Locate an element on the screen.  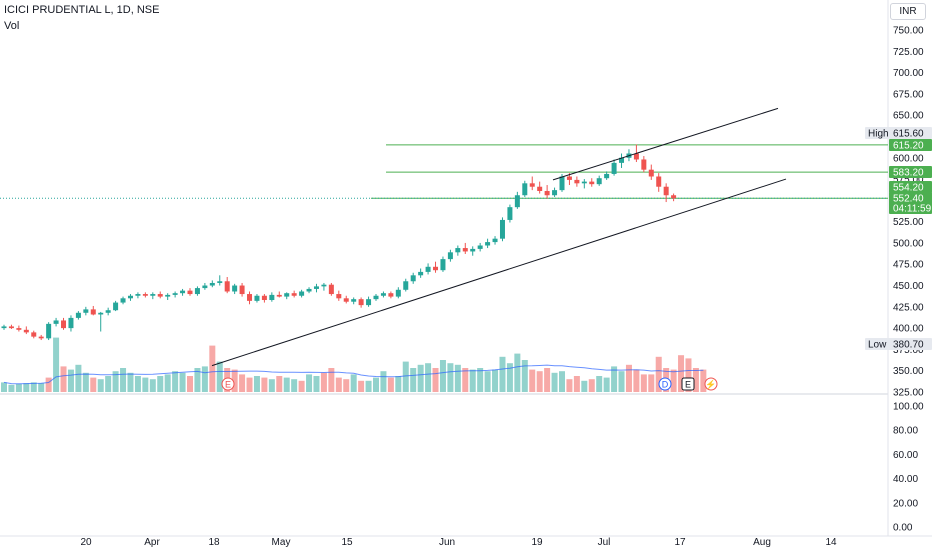
price-tick-label: 725.00 is located at coordinates (908, 52).